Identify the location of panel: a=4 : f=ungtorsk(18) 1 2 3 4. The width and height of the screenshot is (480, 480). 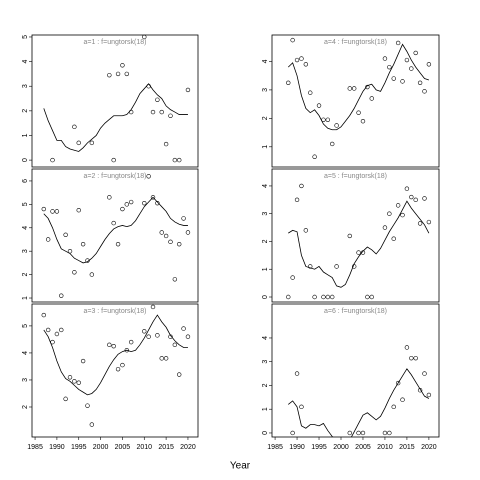
(351, 101).